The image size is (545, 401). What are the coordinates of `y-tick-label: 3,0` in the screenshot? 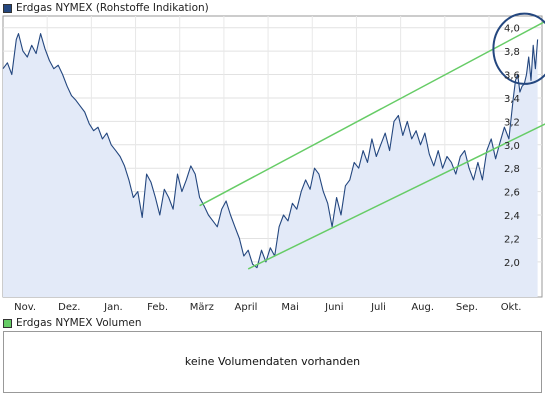 It's located at (512, 146).